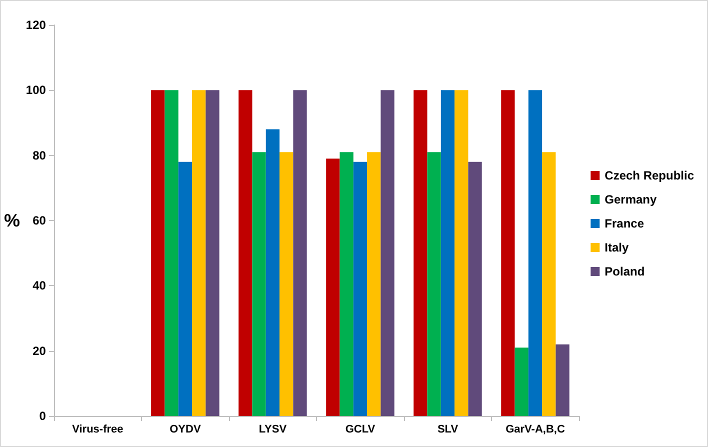 The width and height of the screenshot is (708, 447). What do you see at coordinates (39, 285) in the screenshot?
I see `y-tick-label: 40` at bounding box center [39, 285].